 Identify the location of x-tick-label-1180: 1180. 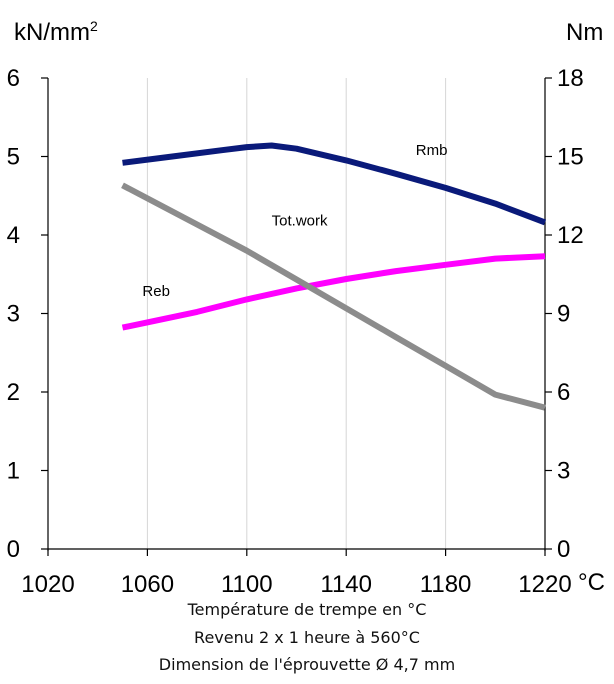
(446, 584).